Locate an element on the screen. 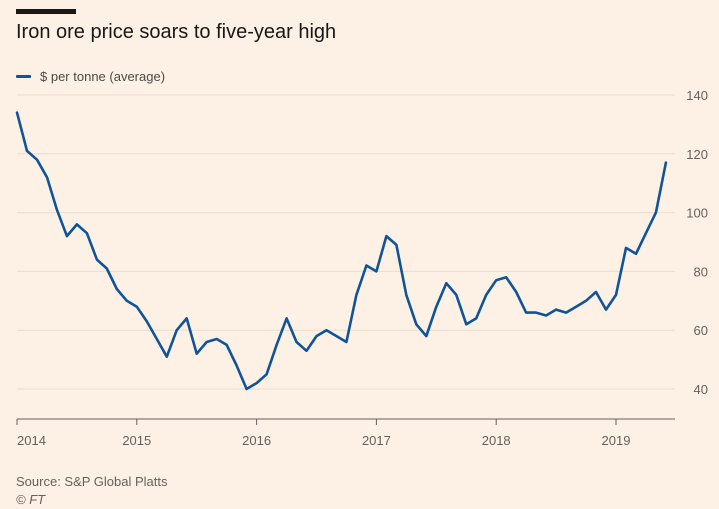 This screenshot has width=719, height=509. y-tick-label: 60 is located at coordinates (701, 330).